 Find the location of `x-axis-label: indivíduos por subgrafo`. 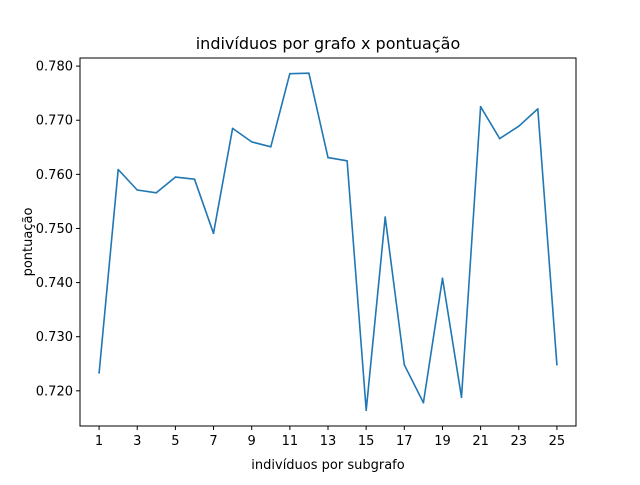

x-axis-label: indivíduos por subgrafo is located at coordinates (327, 465).